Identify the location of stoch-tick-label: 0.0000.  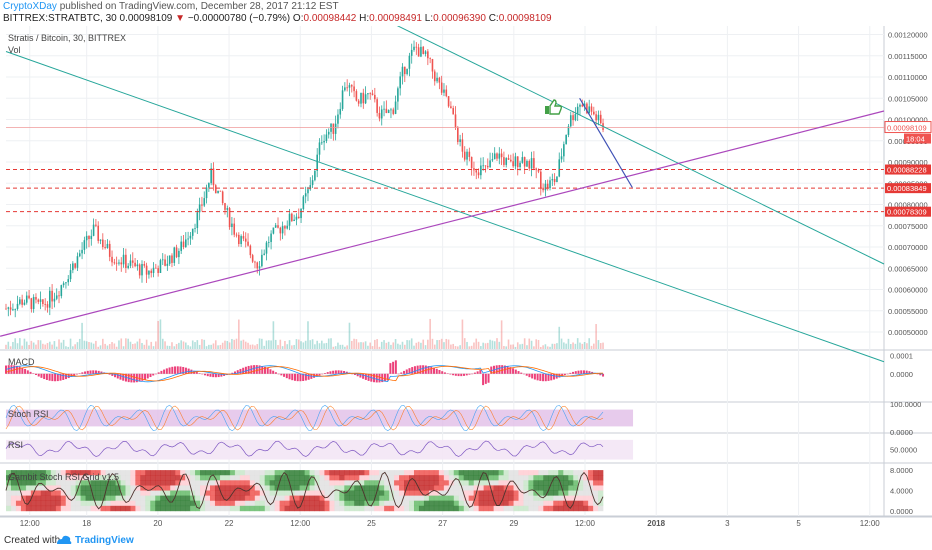
(901, 432).